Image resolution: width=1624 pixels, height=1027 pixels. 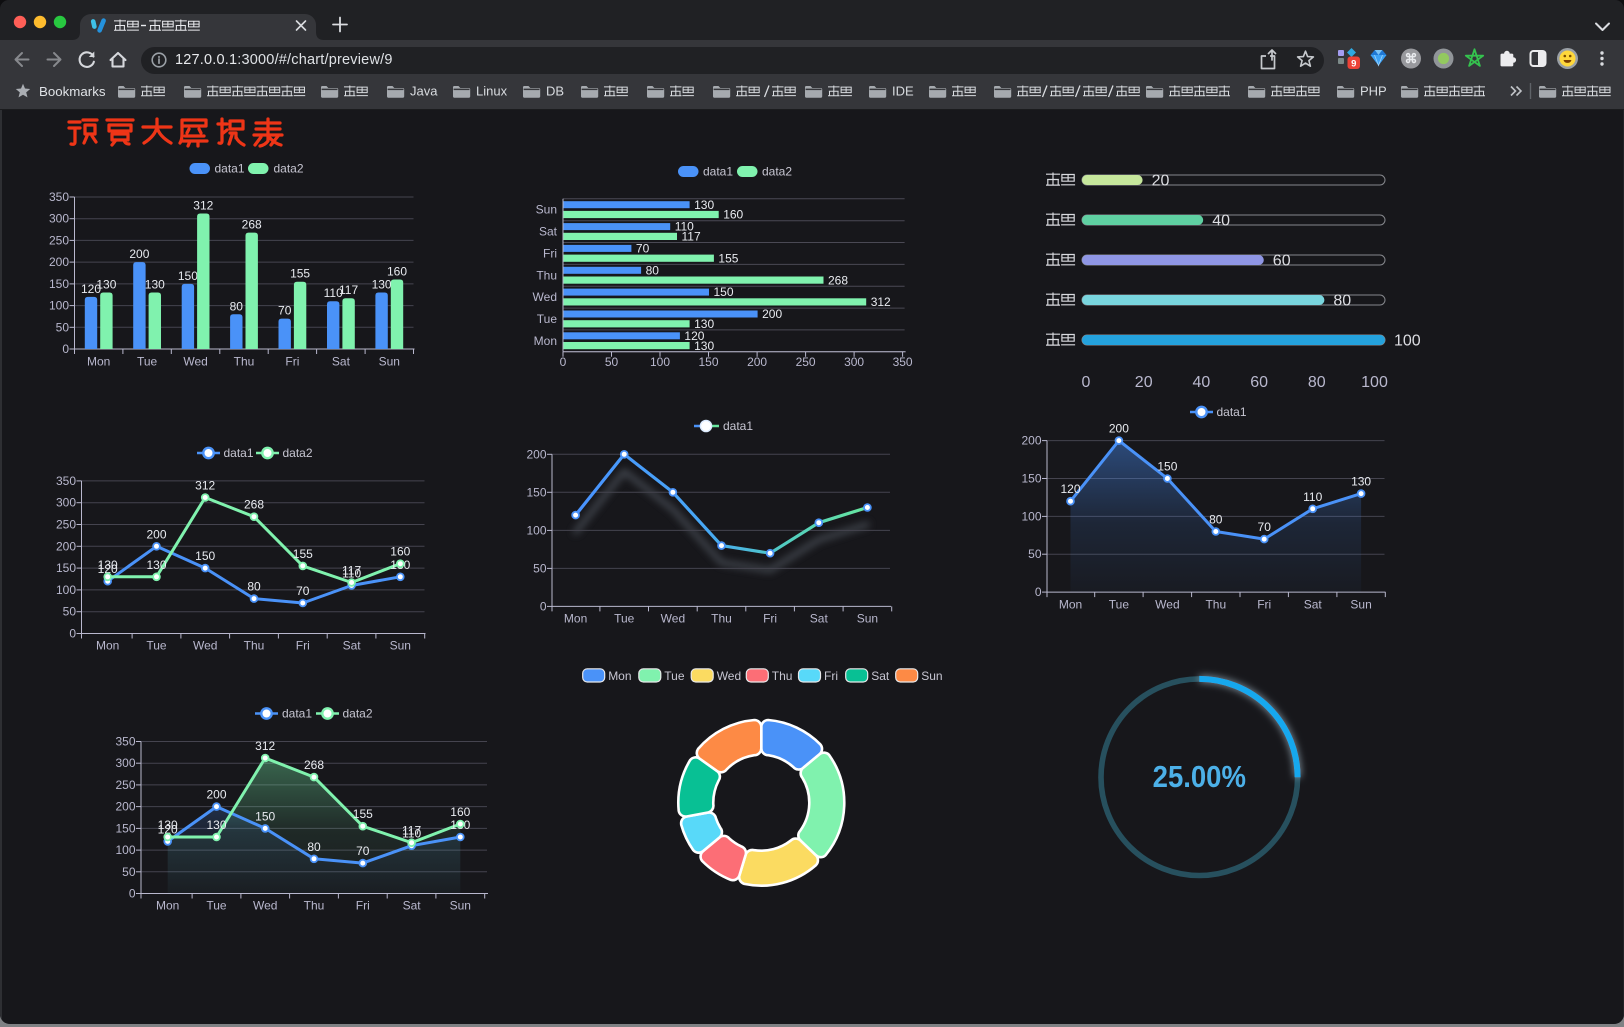 I want to click on svg-text: 60, so click(x=1282, y=261).